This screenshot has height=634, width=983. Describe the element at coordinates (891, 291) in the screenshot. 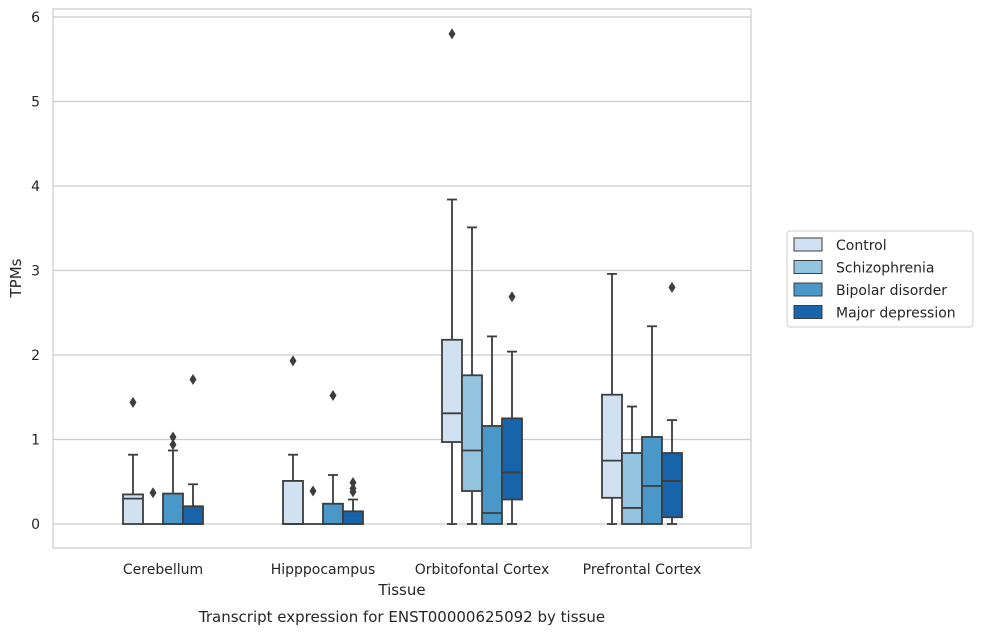

I see `legend-label: Bipolar disorder` at that location.